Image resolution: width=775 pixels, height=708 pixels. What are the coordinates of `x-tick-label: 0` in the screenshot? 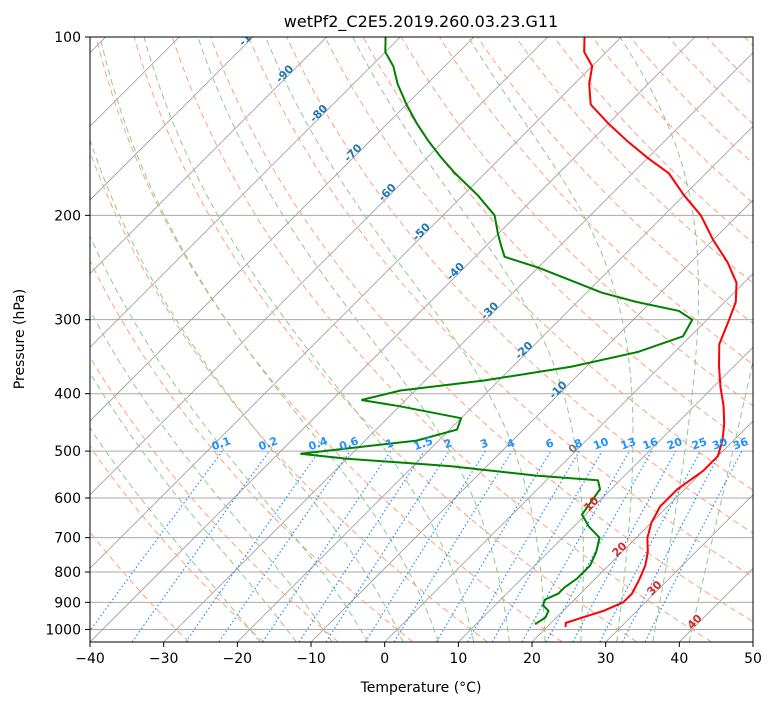 It's located at (384, 659).